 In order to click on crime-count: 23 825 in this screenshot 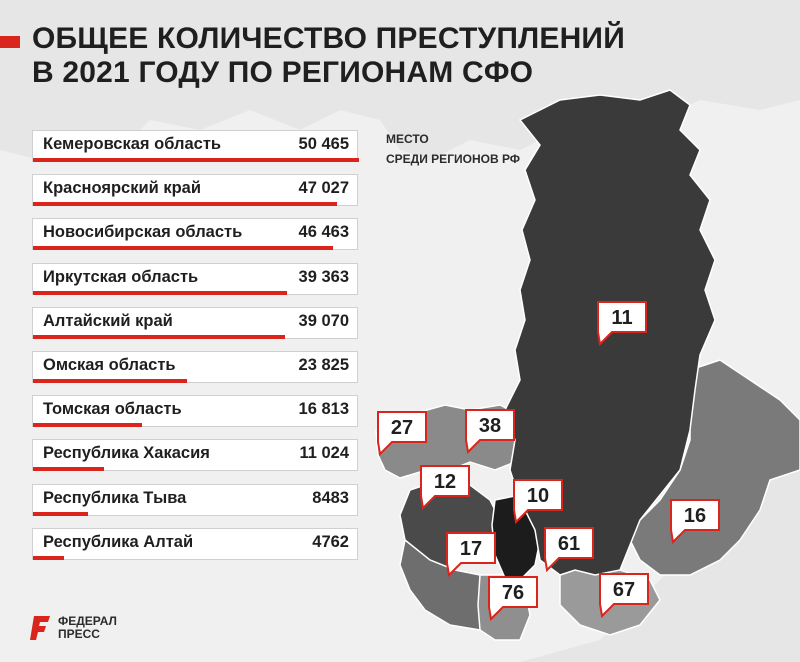, I will do `click(323, 365)`.